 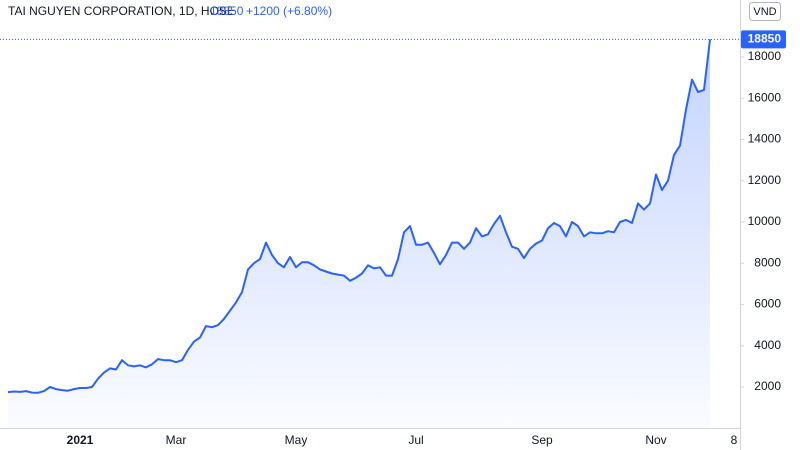 What do you see at coordinates (765, 139) in the screenshot?
I see `y-tick-label: 14000` at bounding box center [765, 139].